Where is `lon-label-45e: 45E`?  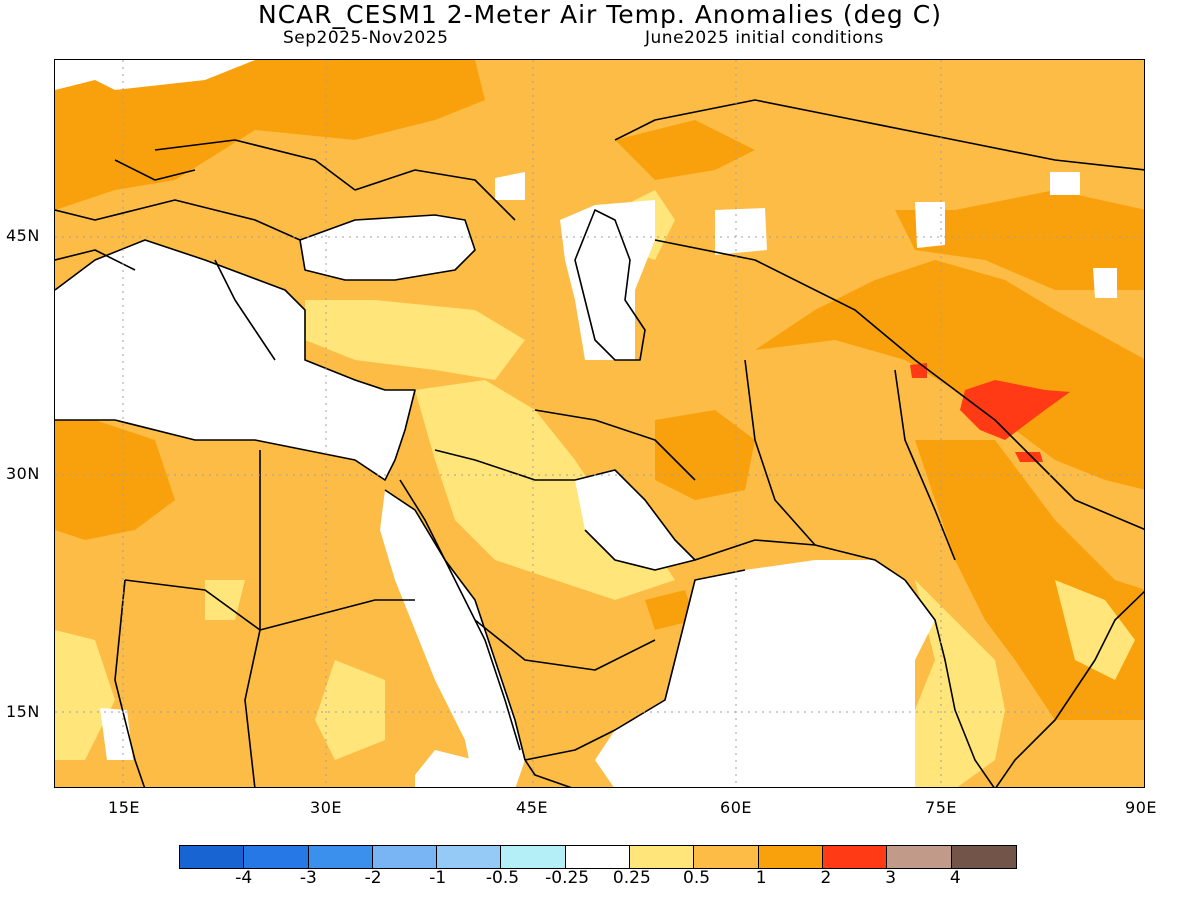 lon-label-45e: 45E is located at coordinates (532, 807).